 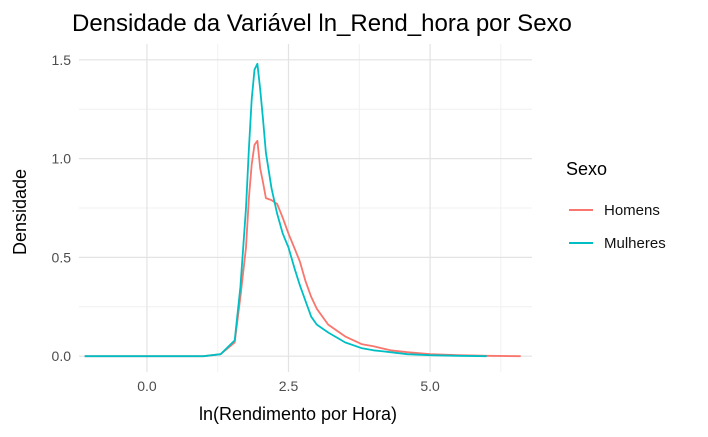 What do you see at coordinates (587, 169) in the screenshot?
I see `legend-title: Sexo` at bounding box center [587, 169].